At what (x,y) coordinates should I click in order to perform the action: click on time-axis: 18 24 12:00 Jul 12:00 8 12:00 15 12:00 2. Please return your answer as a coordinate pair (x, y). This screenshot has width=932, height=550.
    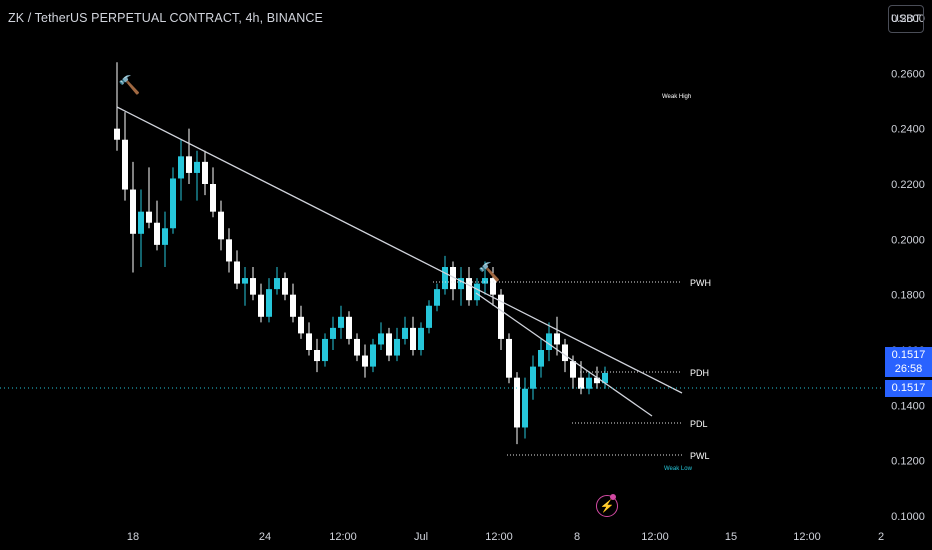
    Looking at the image, I should click on (505, 537).